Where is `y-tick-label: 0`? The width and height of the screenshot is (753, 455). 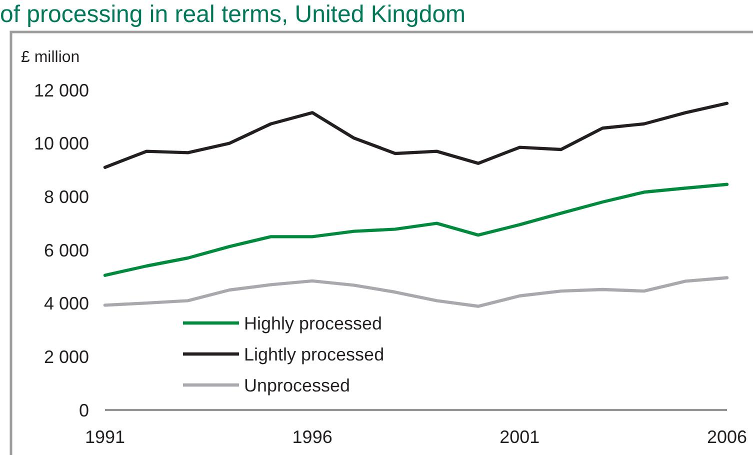 y-tick-label: 0 is located at coordinates (83, 410).